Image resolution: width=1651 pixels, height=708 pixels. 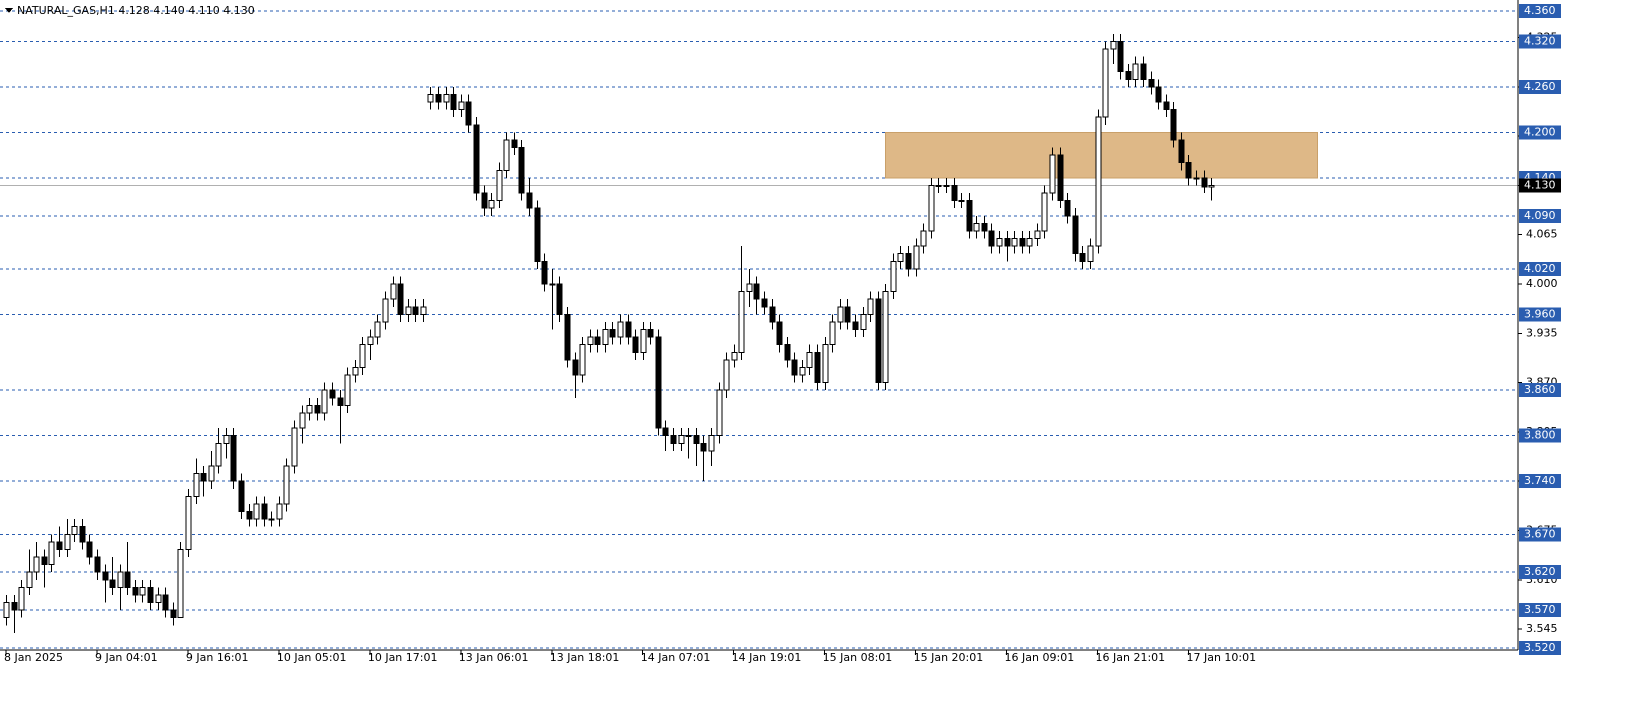 What do you see at coordinates (9, 10) in the screenshot?
I see `menu-triangle` at bounding box center [9, 10].